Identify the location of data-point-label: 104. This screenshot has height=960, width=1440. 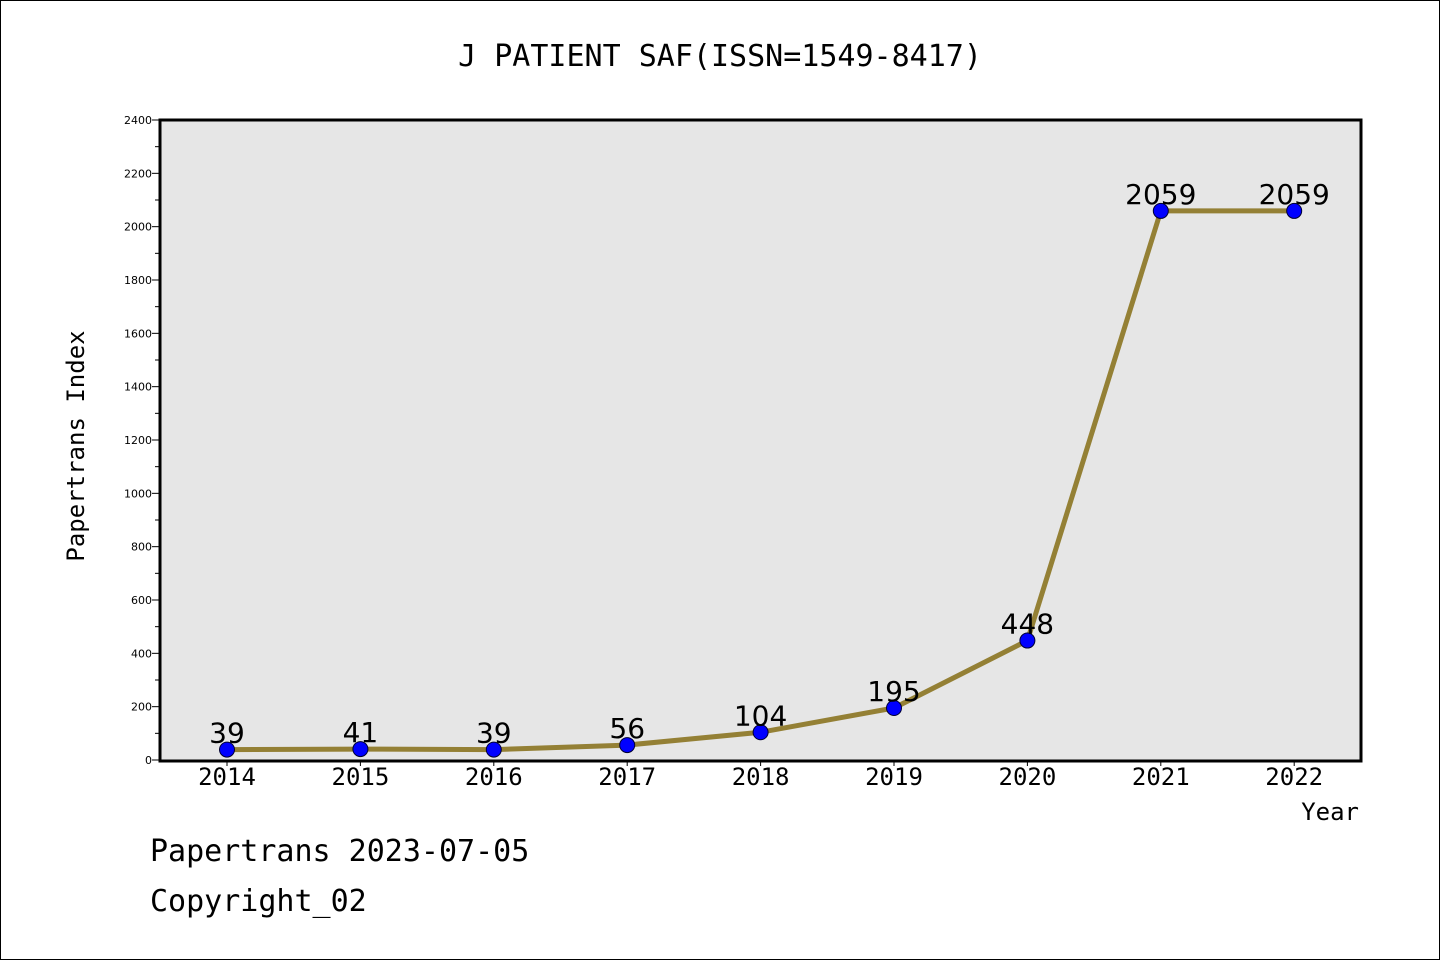
(760, 715).